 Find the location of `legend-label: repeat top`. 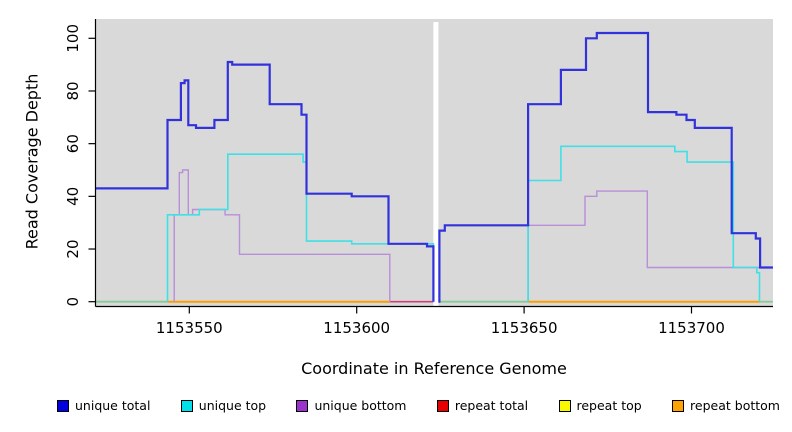

legend-label: repeat top is located at coordinates (609, 405).